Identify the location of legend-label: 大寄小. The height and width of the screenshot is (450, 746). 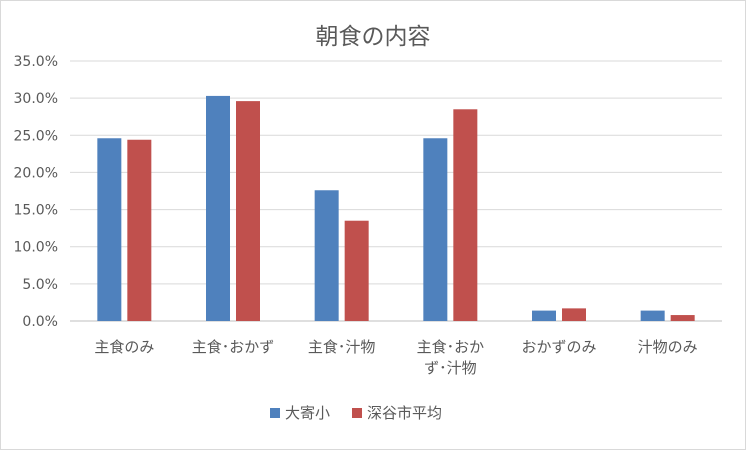
(307, 413).